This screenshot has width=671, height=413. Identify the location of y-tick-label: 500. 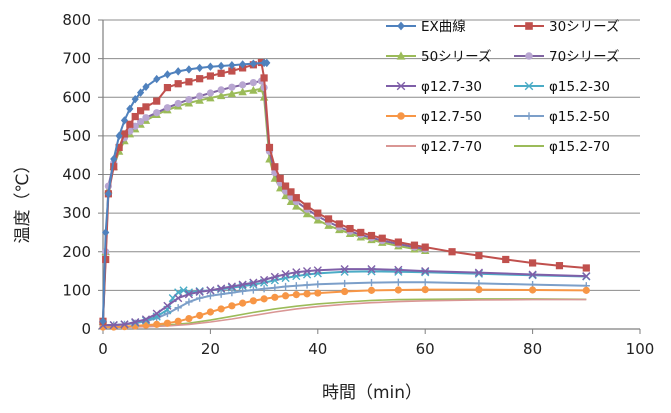
(76, 136).